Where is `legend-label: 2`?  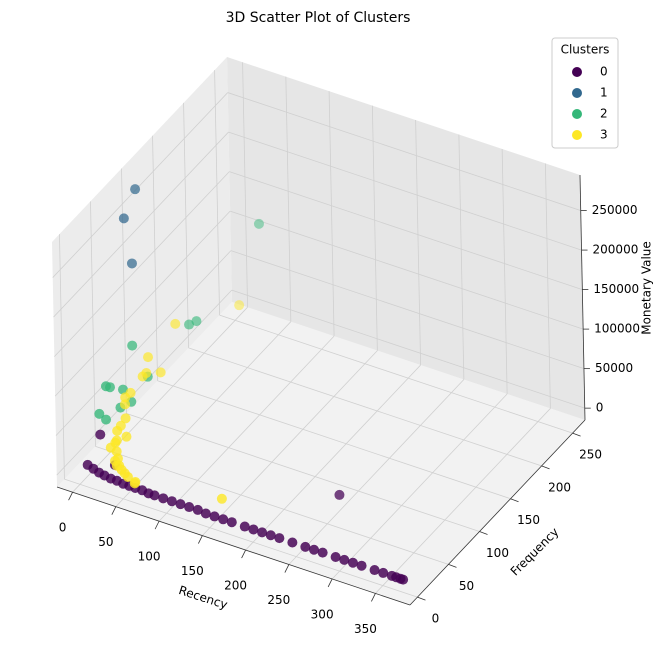
legend-label: 2 is located at coordinates (604, 114).